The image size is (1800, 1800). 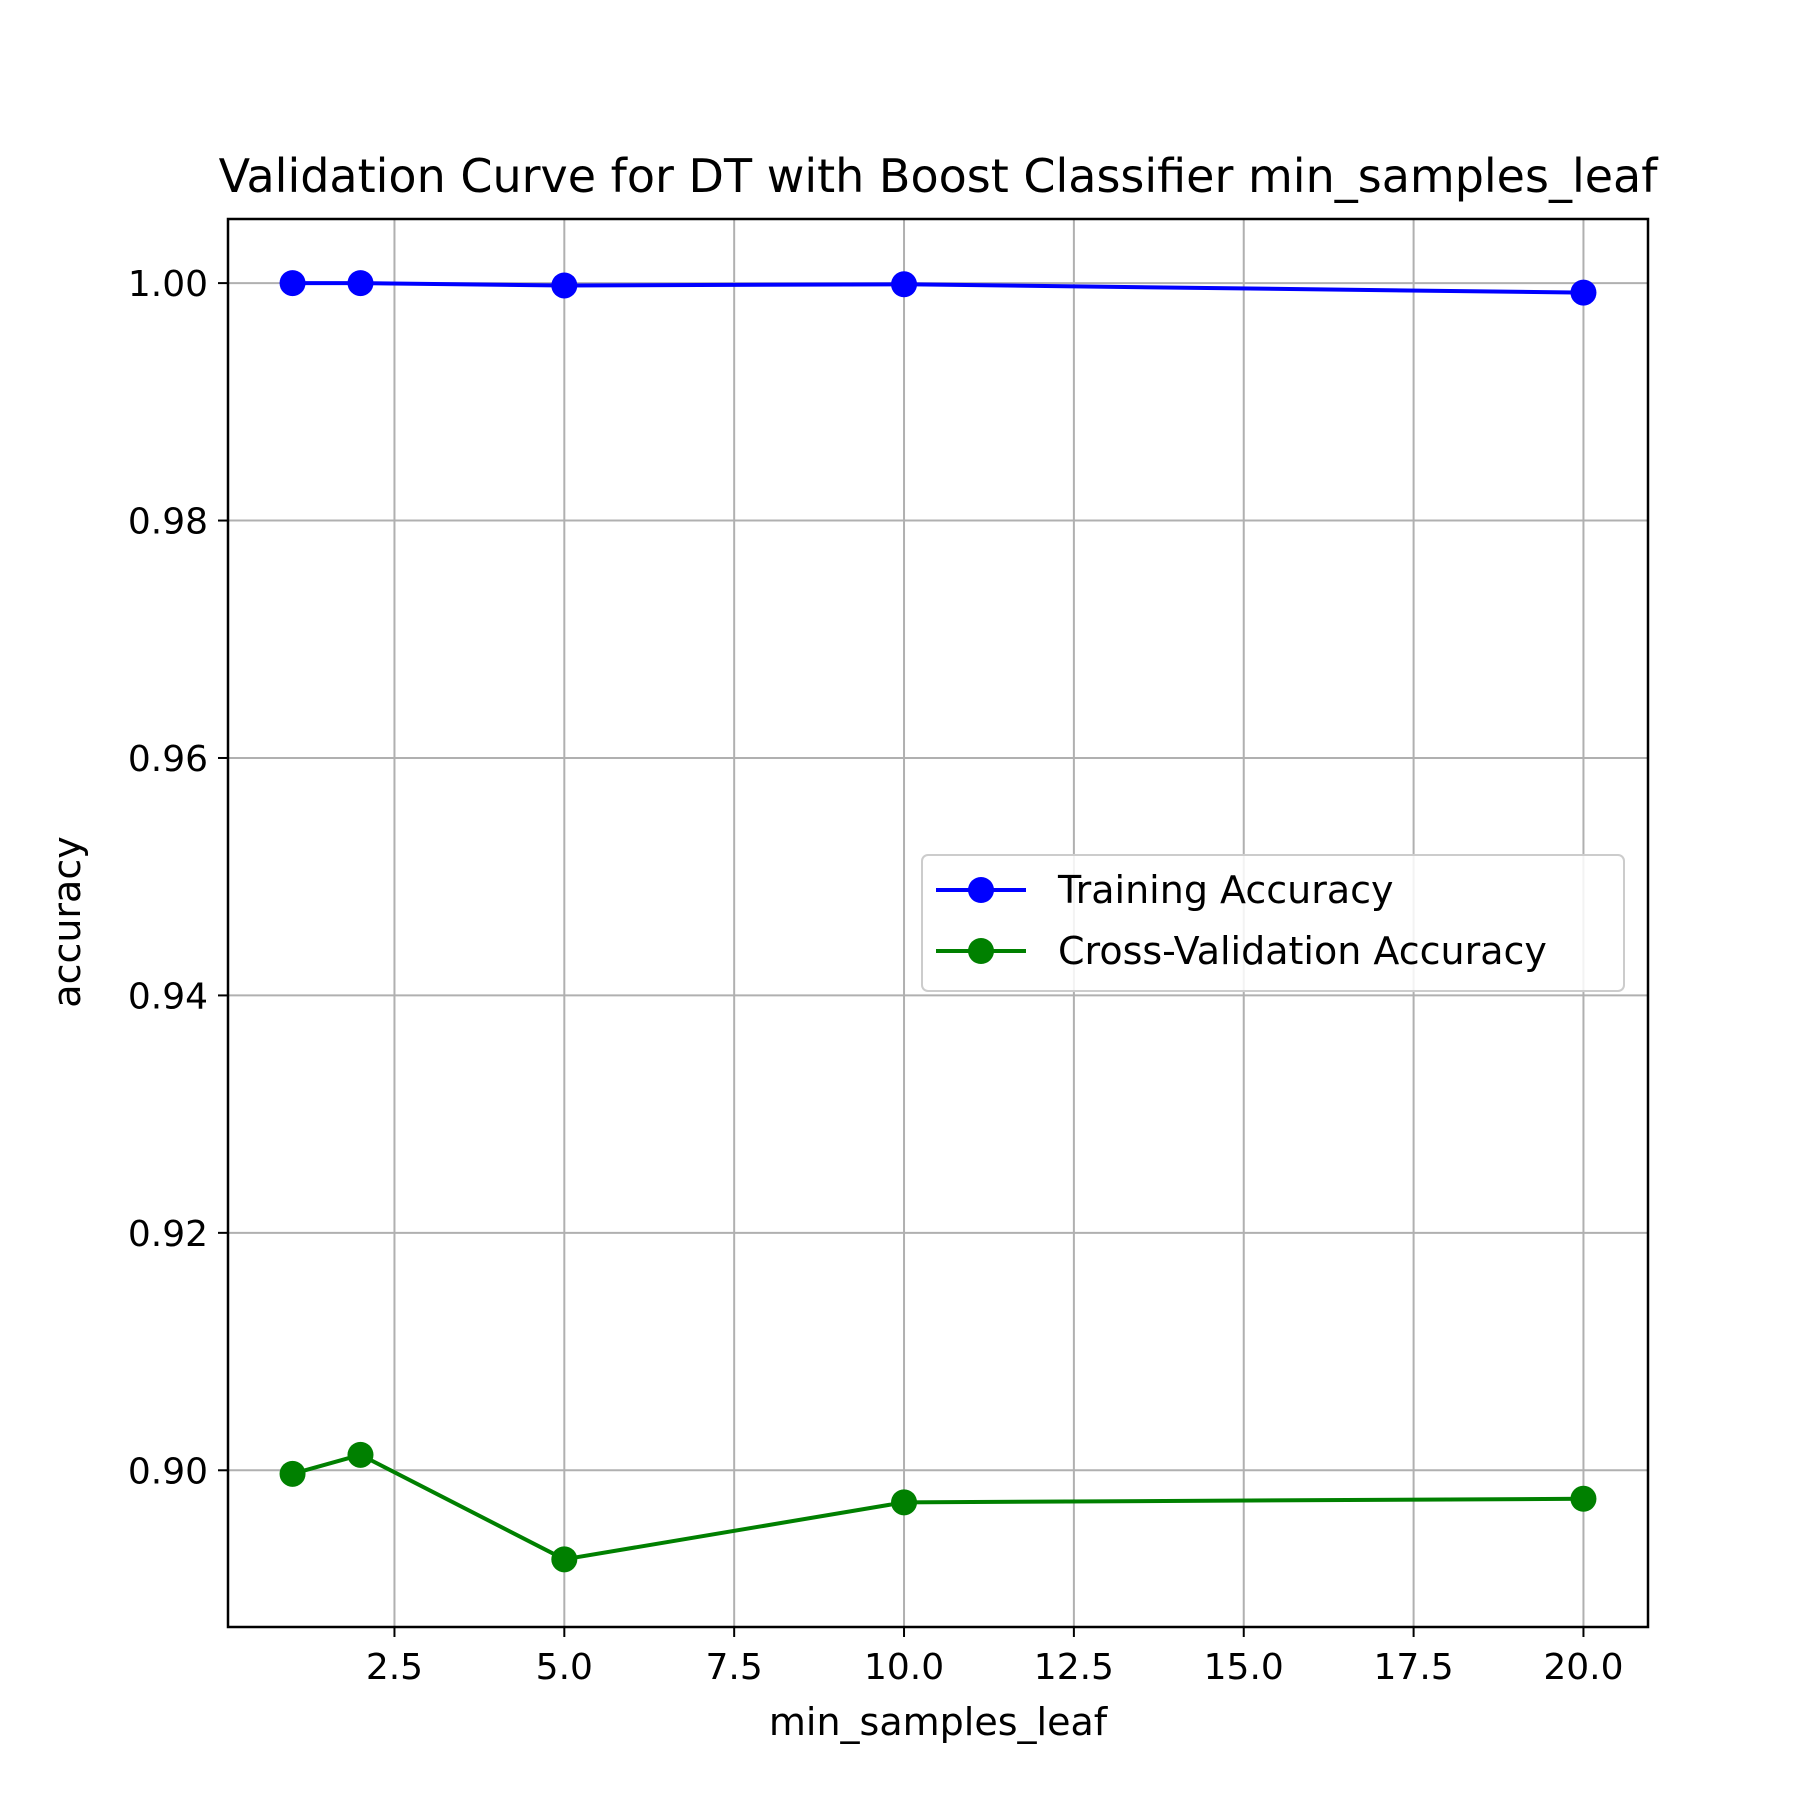 I want to click on y-tick-label: 0.92, so click(x=168, y=1234).